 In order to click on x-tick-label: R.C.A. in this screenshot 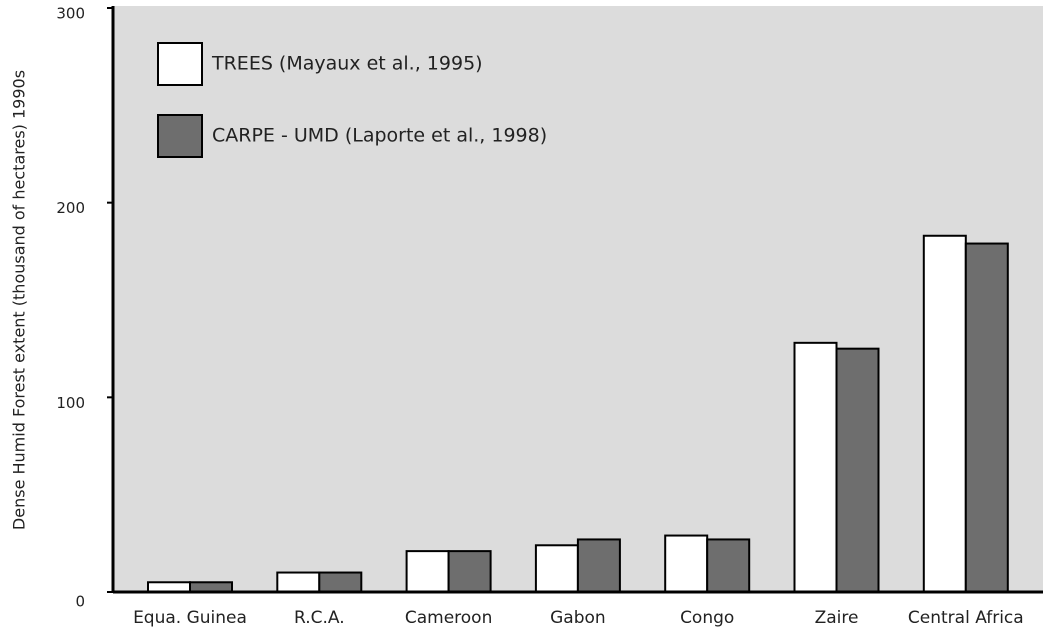, I will do `click(319, 618)`.